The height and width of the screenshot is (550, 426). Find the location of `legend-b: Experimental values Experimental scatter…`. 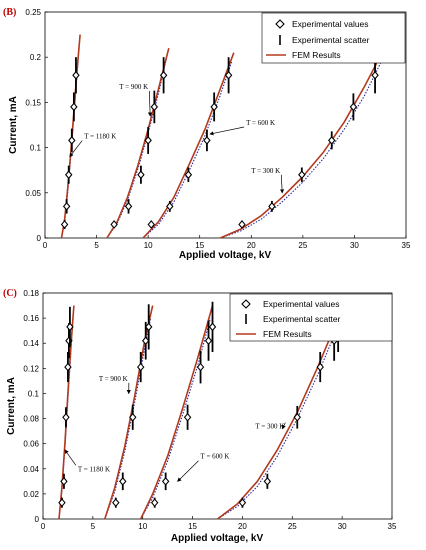

legend-b: Experimental values Experimental scatter… is located at coordinates (333, 38).